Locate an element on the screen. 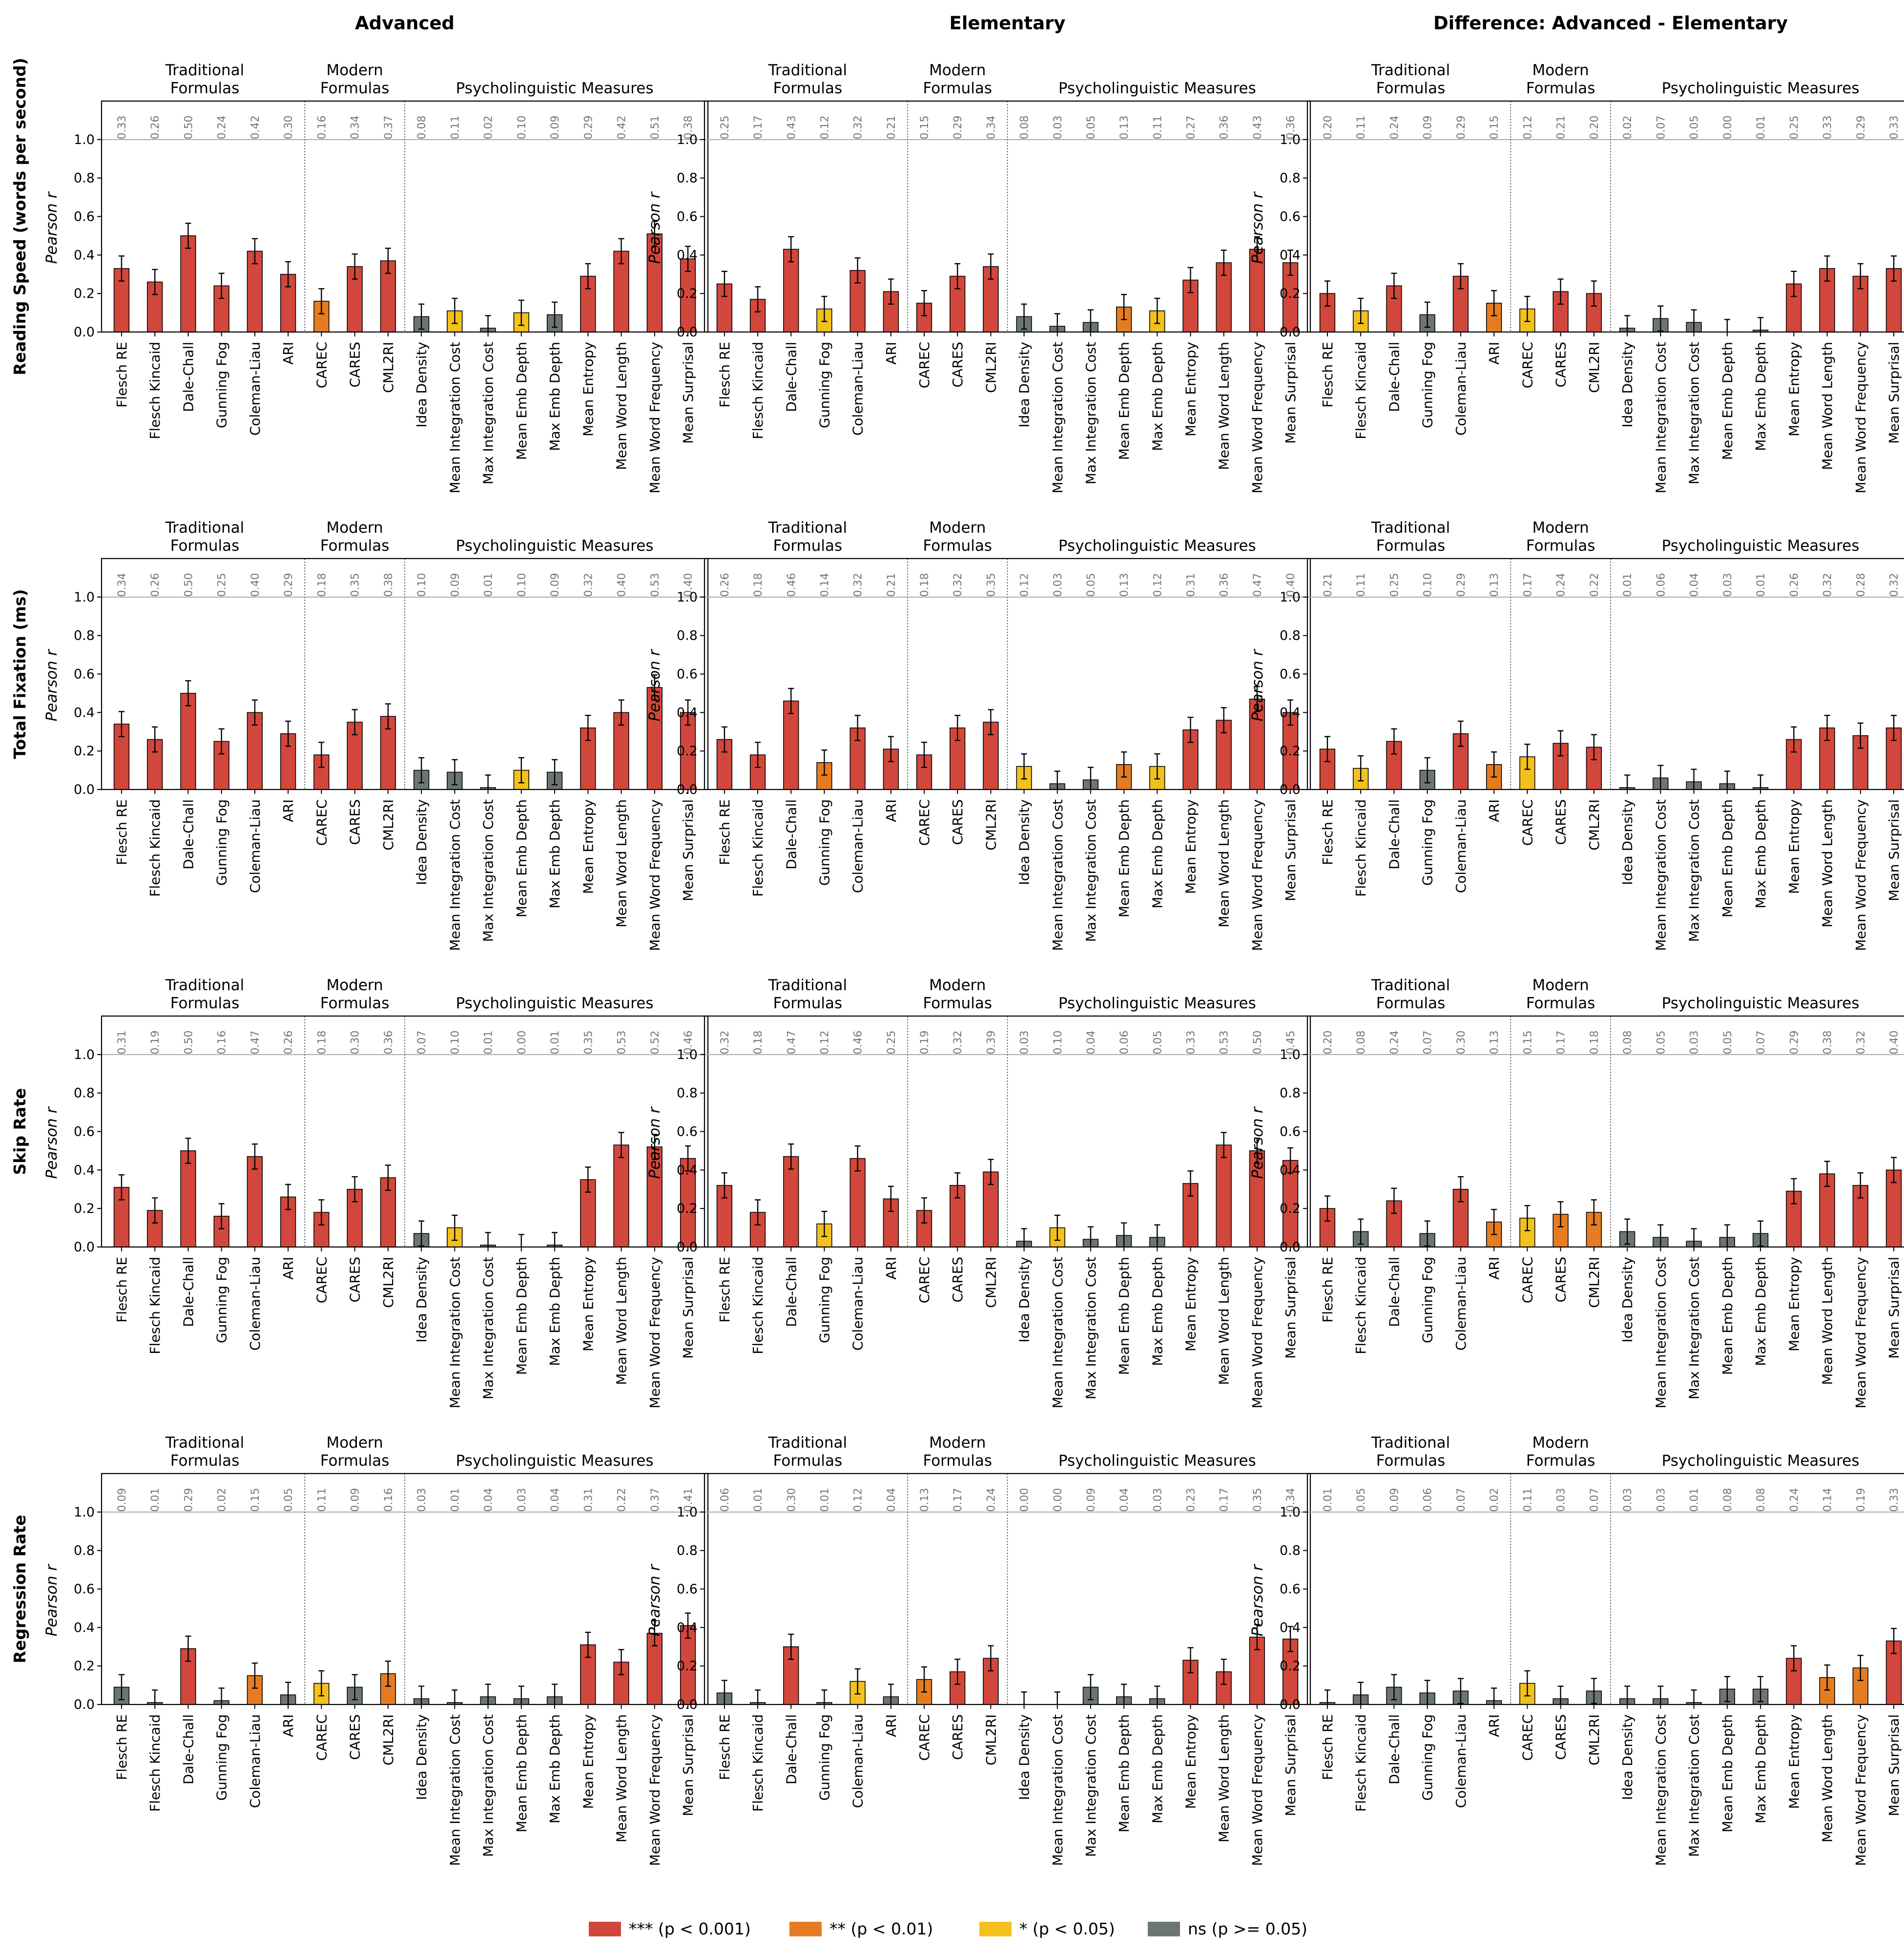 The image size is (1904, 1953). y-tick-label: 0.4 is located at coordinates (687, 1170).